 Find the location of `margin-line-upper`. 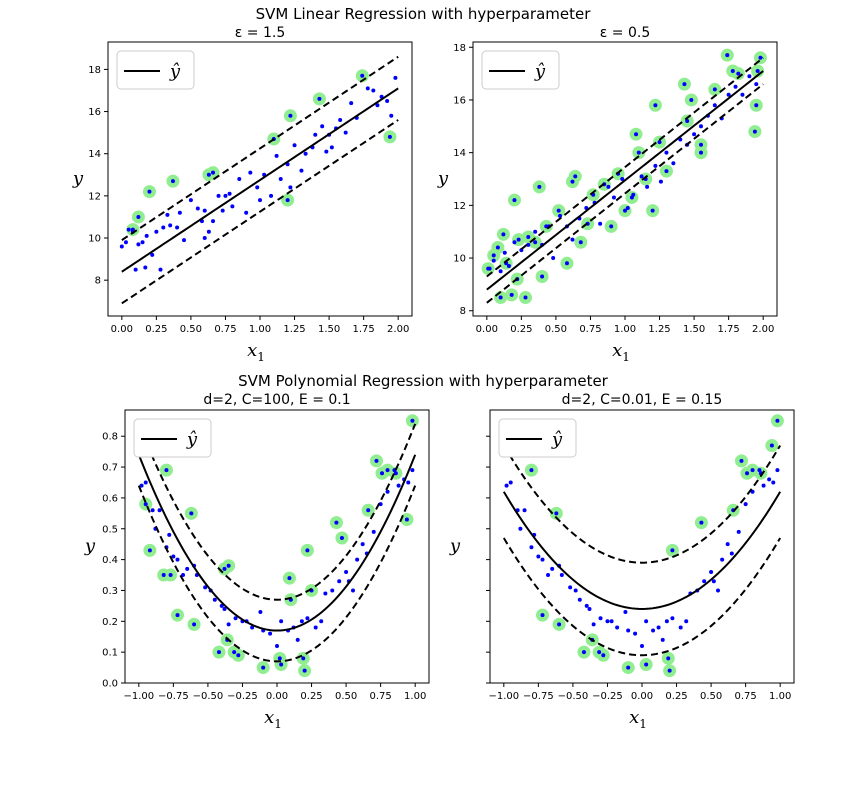

margin-line-upper is located at coordinates (642, 504).